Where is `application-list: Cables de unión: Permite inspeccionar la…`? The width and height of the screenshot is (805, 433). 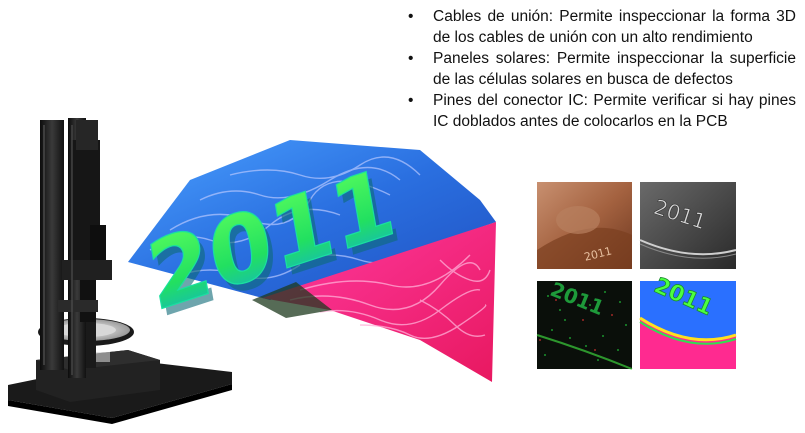
application-list: Cables de unión: Permite inspeccionar la… is located at coordinates (600, 69).